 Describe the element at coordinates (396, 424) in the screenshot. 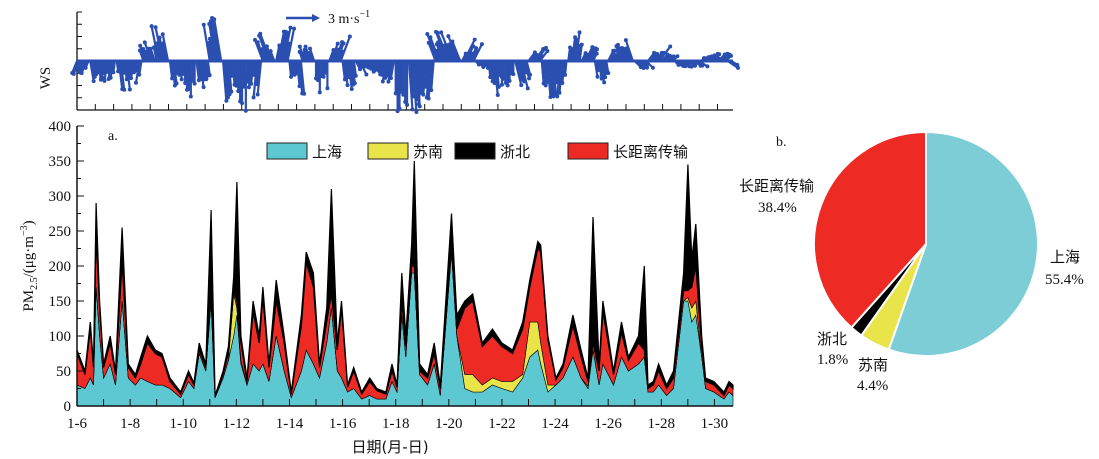

I see `x-tick-label: 1-18` at that location.